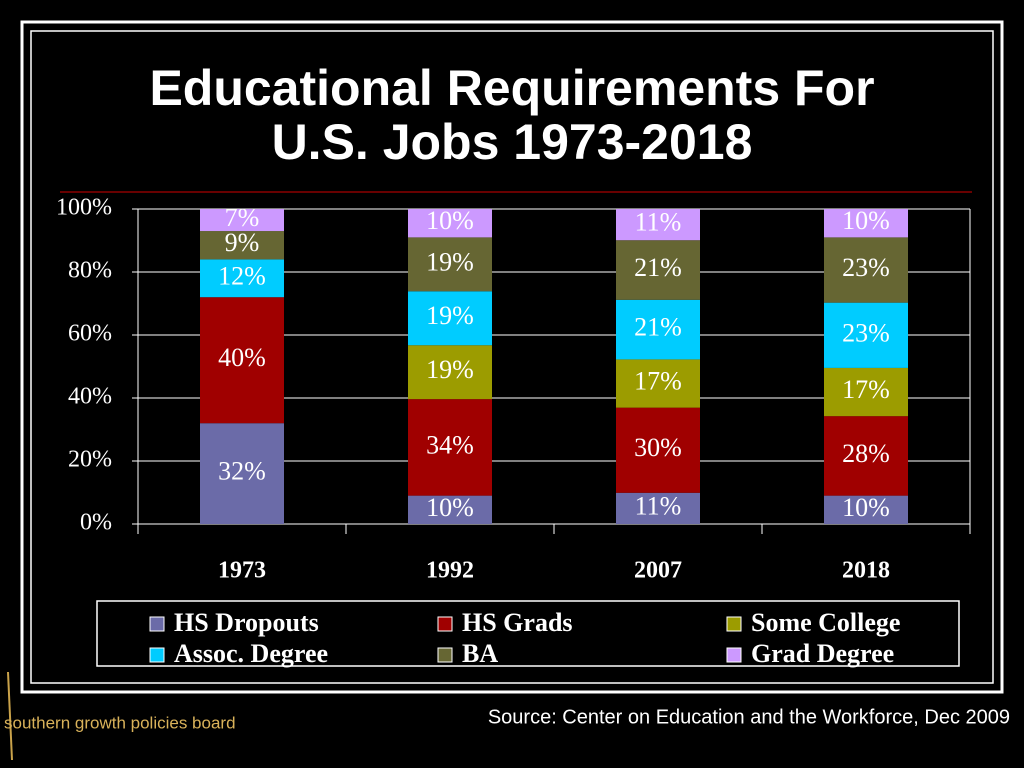  I want to click on y-tick-label: 20%, so click(90, 460).